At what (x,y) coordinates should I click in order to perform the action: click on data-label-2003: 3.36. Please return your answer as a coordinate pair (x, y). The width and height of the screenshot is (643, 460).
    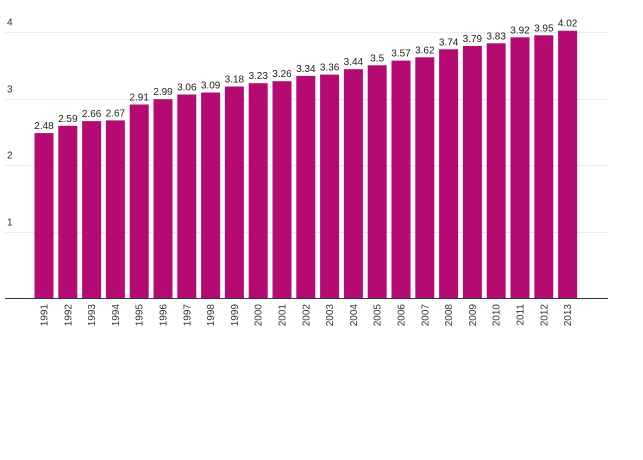
    Looking at the image, I should click on (330, 68).